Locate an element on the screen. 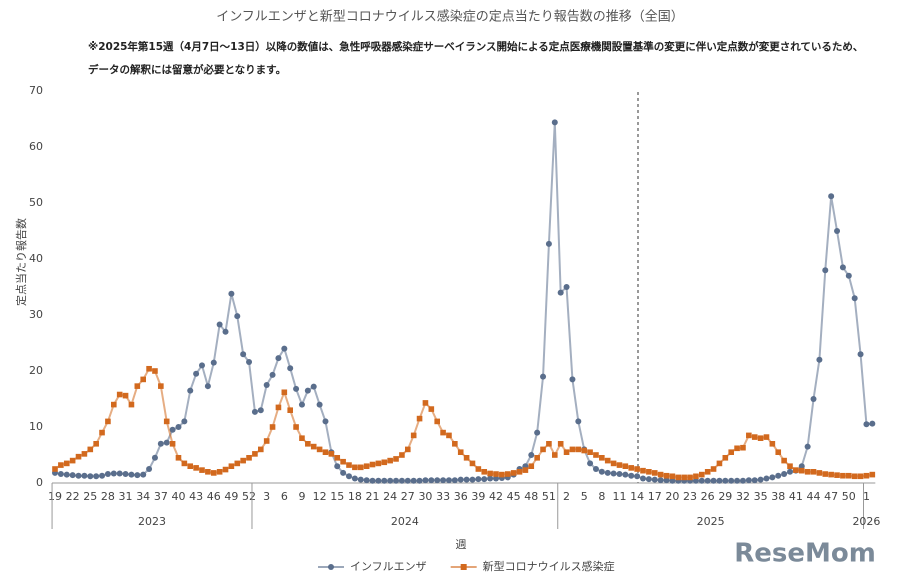 The image size is (900, 587). x-tick-label: 42 is located at coordinates (496, 496).